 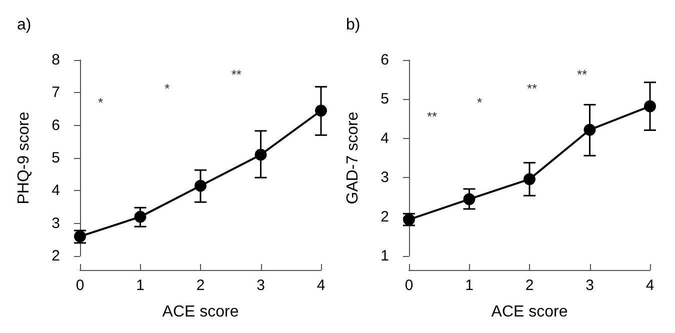 I want to click on y-axis-title: GAD-7 score, so click(x=353, y=158).